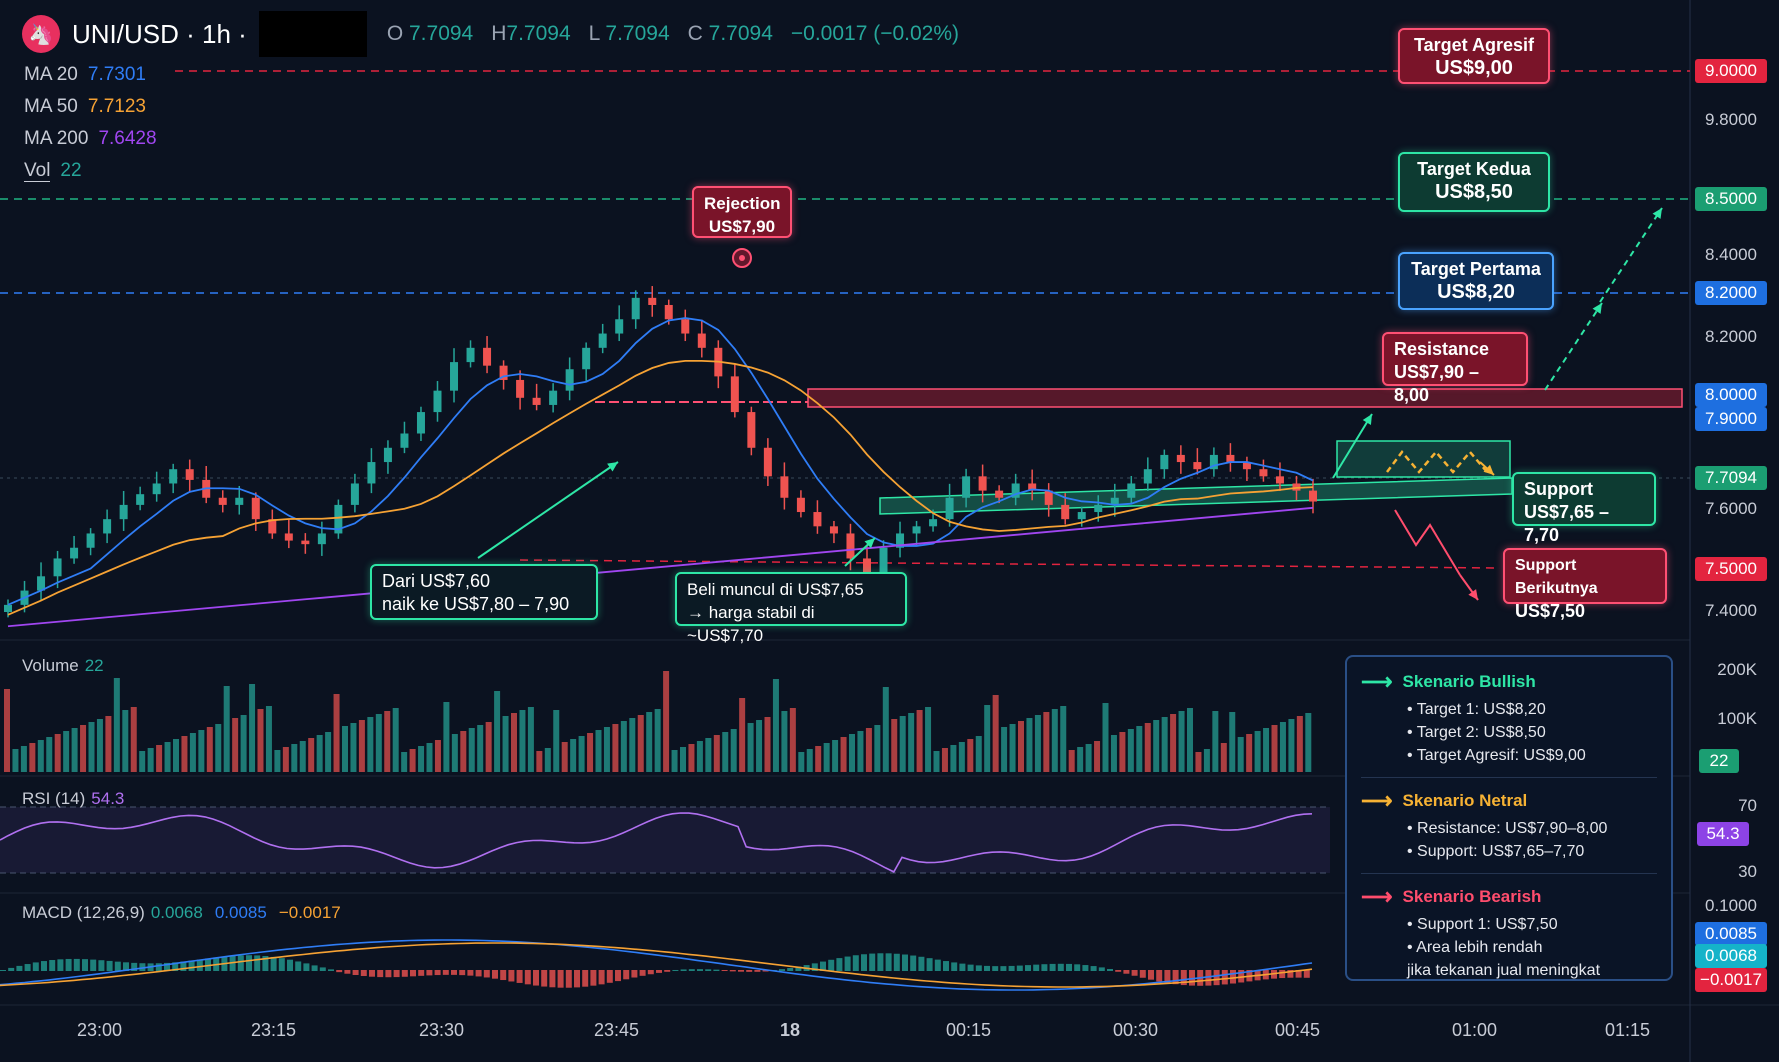  What do you see at coordinates (1509, 682) in the screenshot?
I see `scenario-bullish-title: ⟶ Skenario Bullish` at bounding box center [1509, 682].